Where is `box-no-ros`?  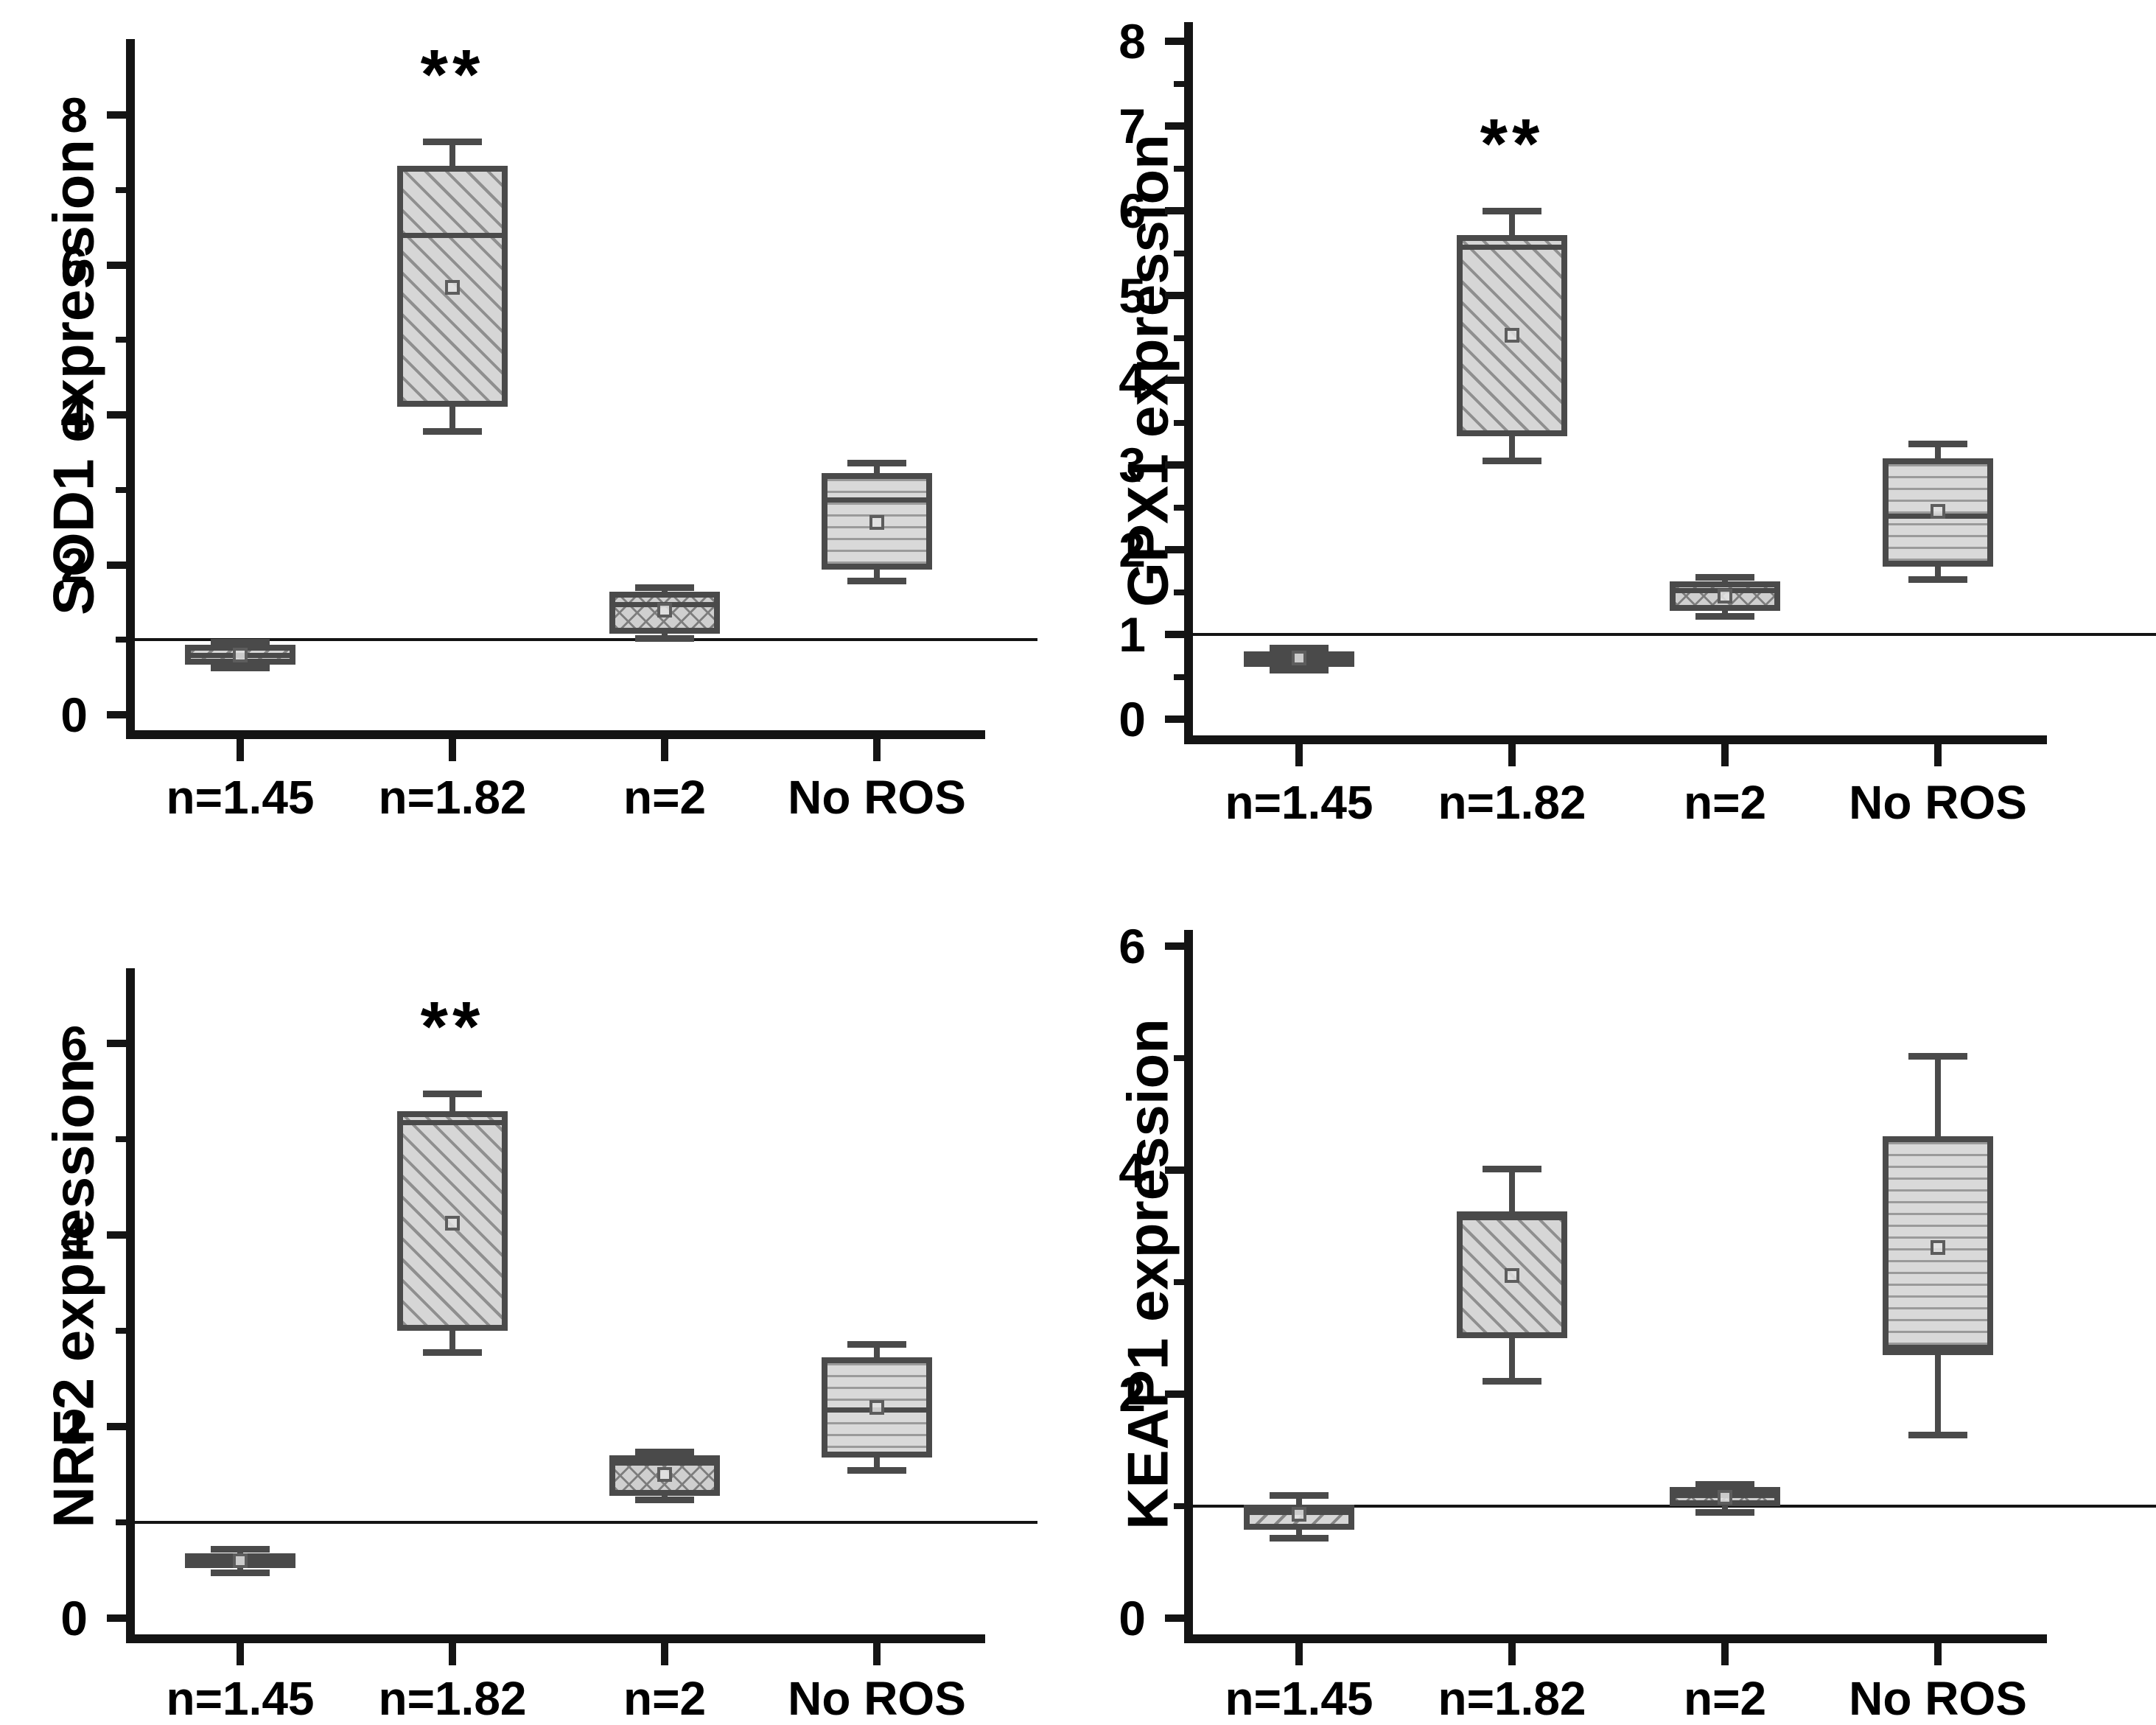
box-no-ros is located at coordinates (877, 521).